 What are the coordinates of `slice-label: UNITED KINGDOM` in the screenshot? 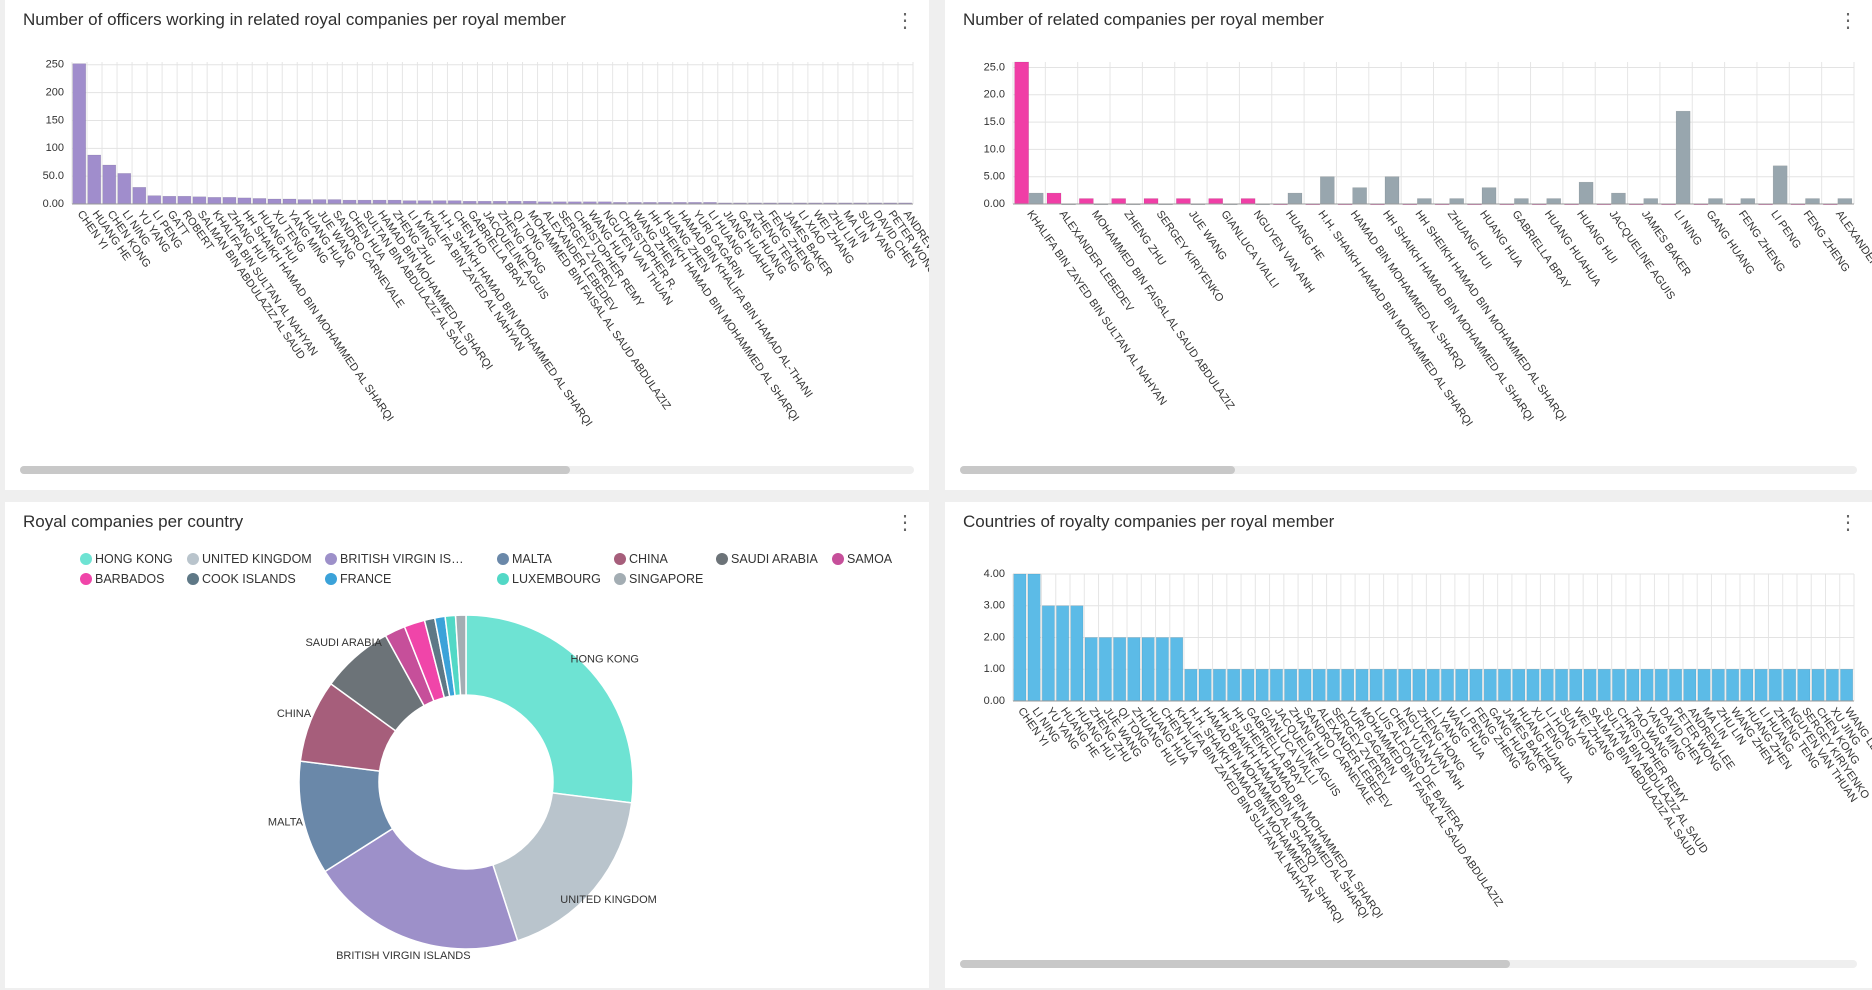 It's located at (608, 900).